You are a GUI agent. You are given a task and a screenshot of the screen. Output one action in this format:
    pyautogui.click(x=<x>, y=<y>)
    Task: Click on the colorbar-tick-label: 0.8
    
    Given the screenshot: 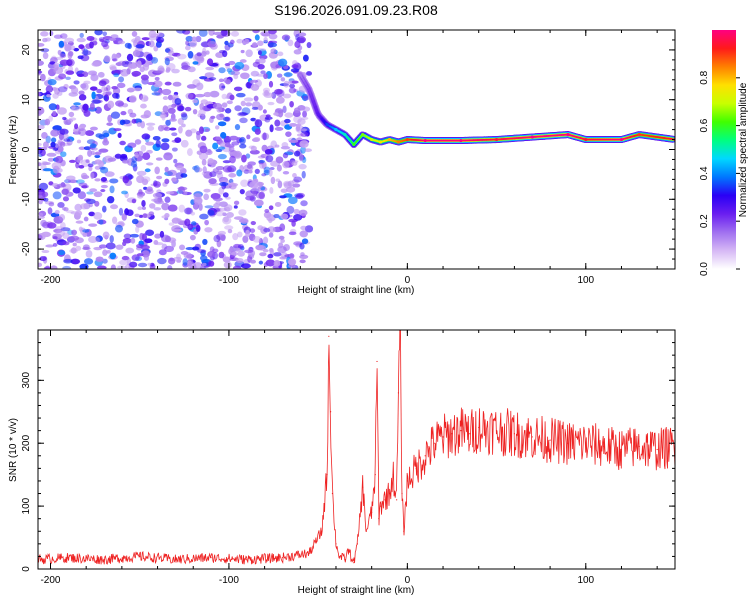 What is the action you would take?
    pyautogui.click(x=704, y=77)
    